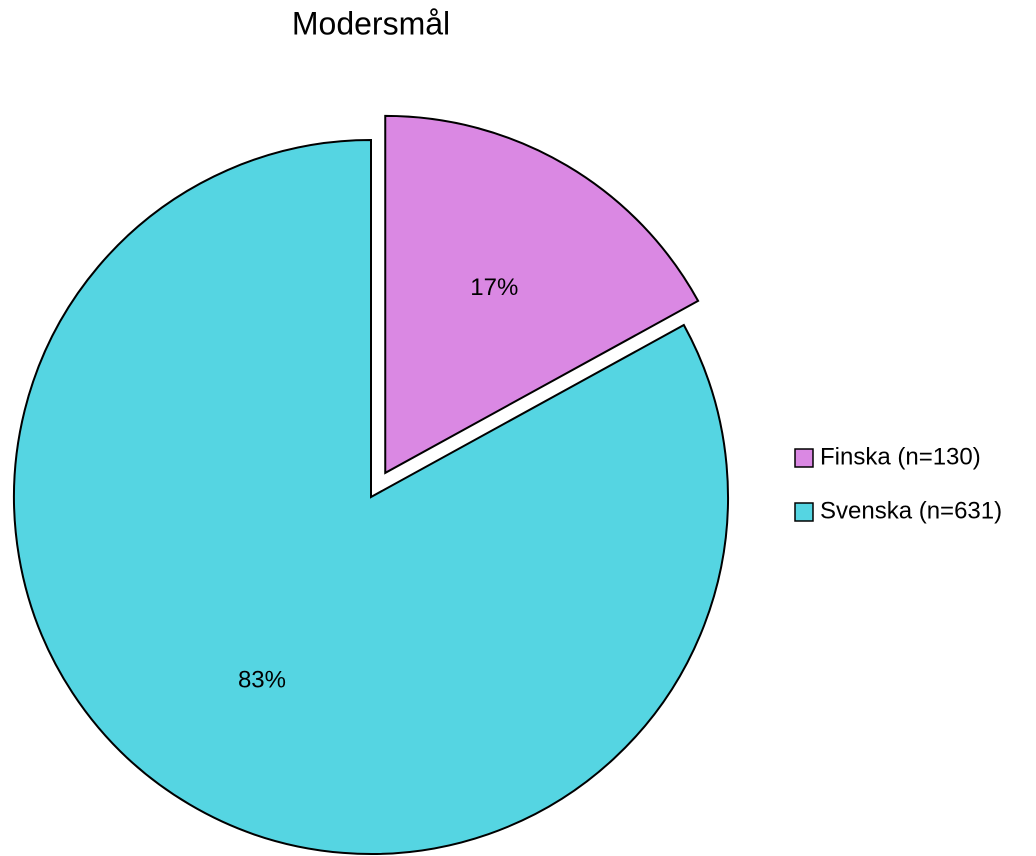  What do you see at coordinates (262, 680) in the screenshot?
I see `data-label: 83%` at bounding box center [262, 680].